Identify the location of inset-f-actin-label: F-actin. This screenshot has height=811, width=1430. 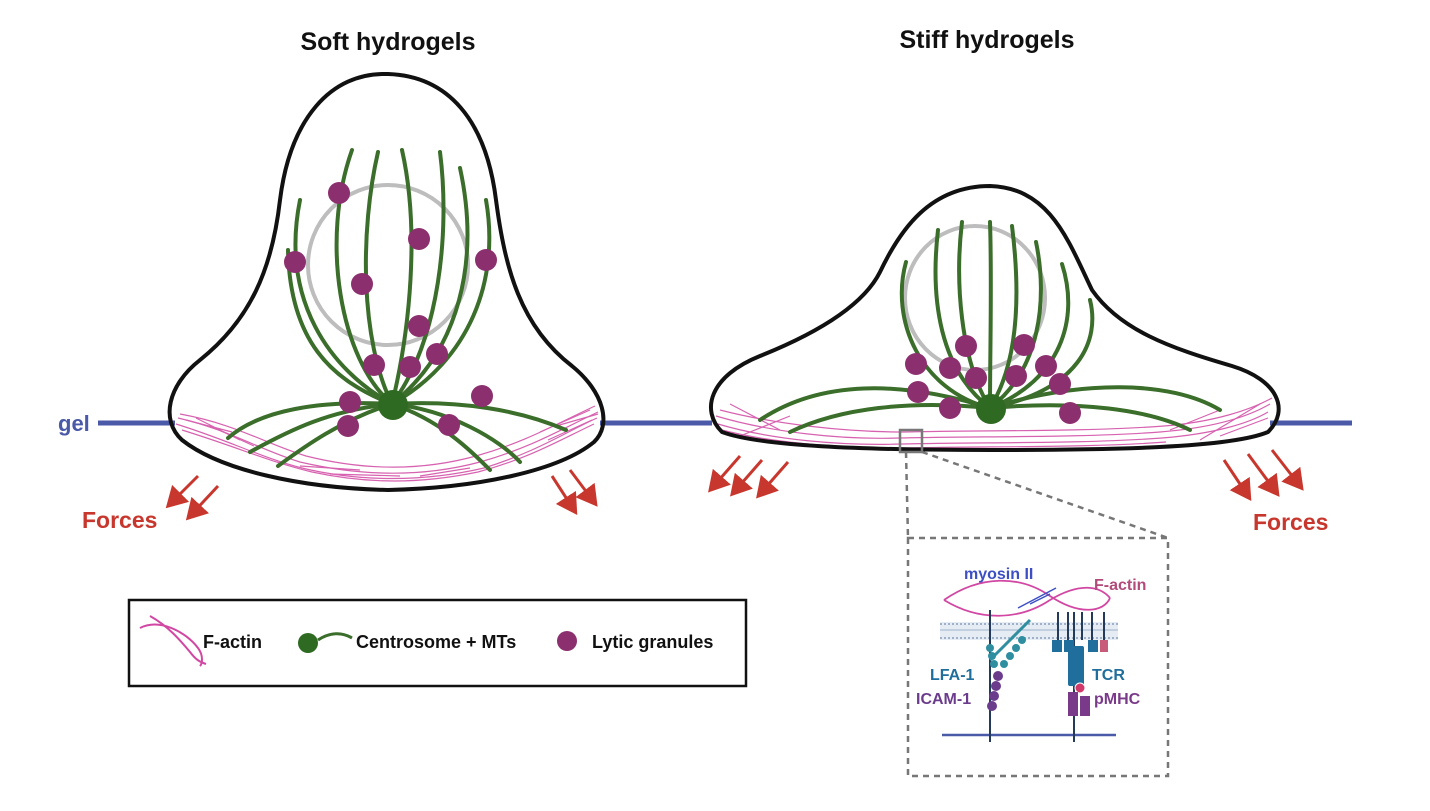
(1120, 585).